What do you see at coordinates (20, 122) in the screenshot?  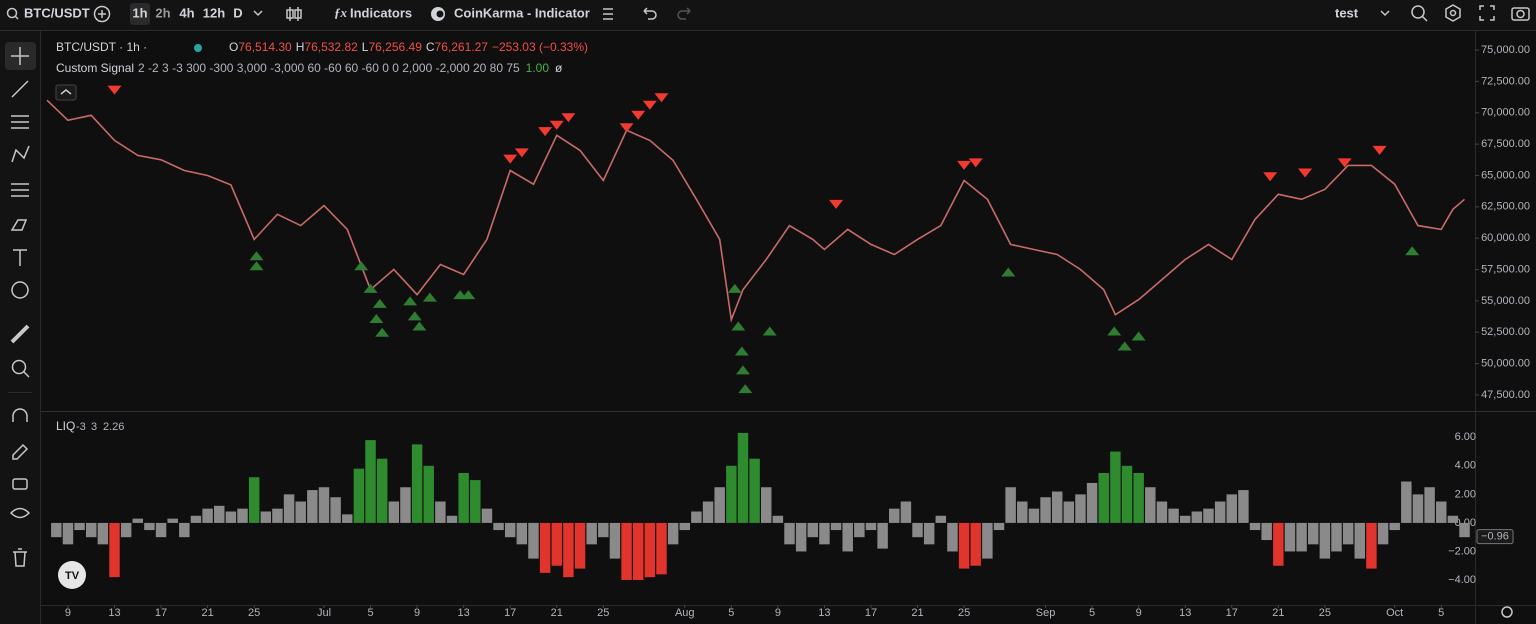 I see `fib-tool` at bounding box center [20, 122].